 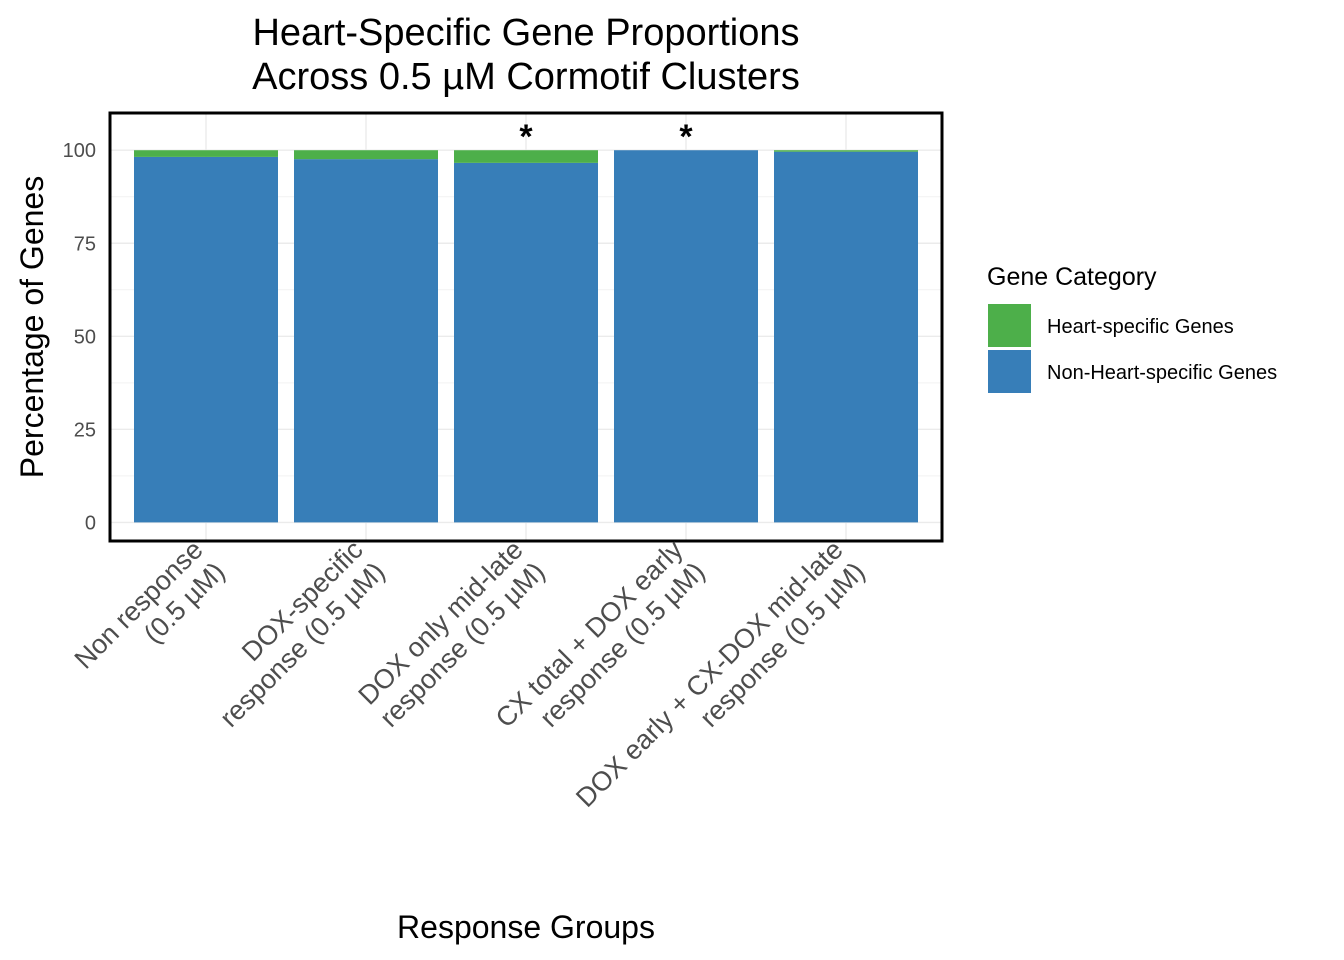 I want to click on significance-annotations: * *, so click(x=606, y=137).